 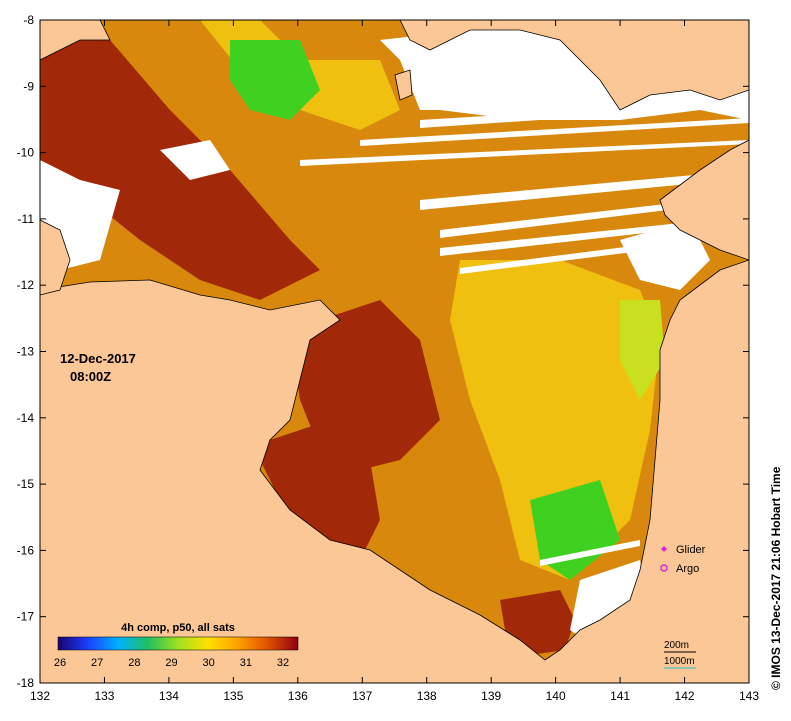 I want to click on glider-legend-label: Glider, so click(x=691, y=550).